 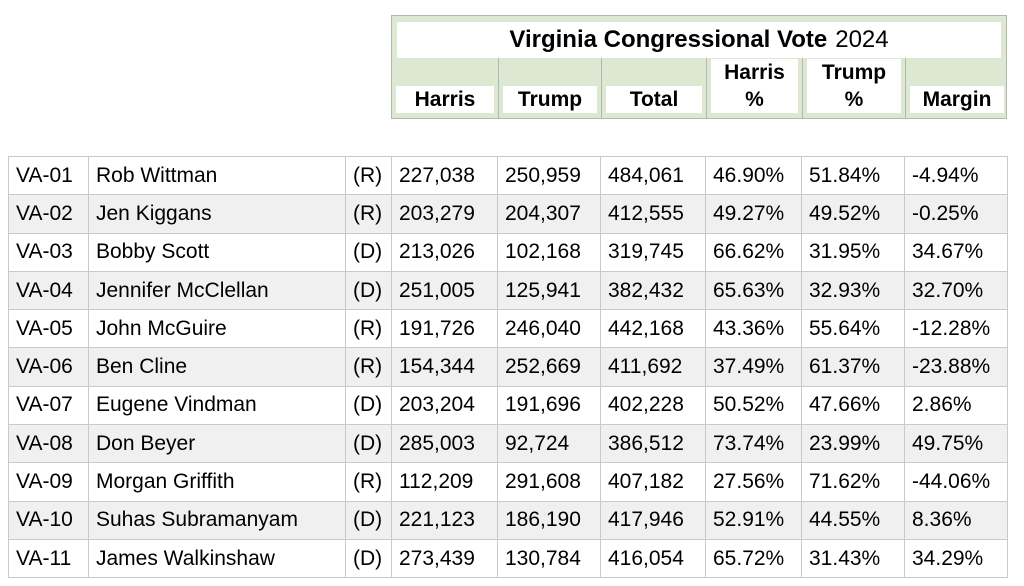 What do you see at coordinates (444, 367) in the screenshot?
I see `cell-harris: 154,344` at bounding box center [444, 367].